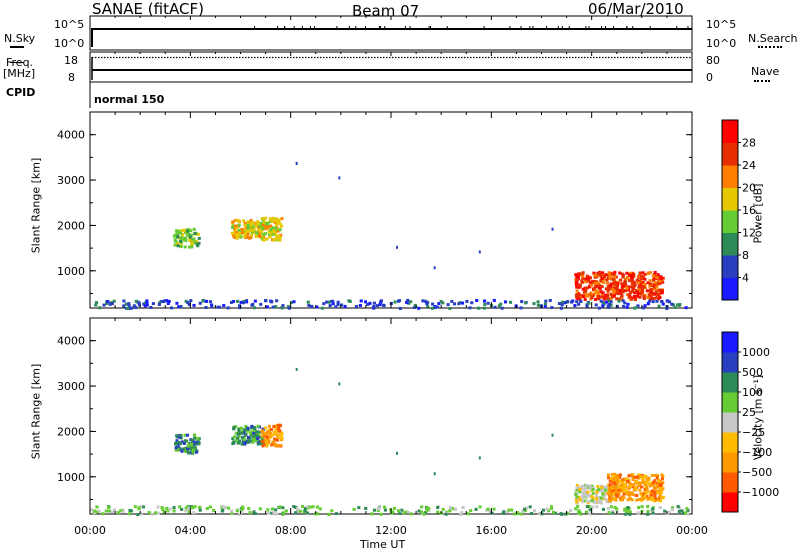  Describe the element at coordinates (721, 24) in the screenshot. I see `nsearch-tick-top: 10^5` at that location.